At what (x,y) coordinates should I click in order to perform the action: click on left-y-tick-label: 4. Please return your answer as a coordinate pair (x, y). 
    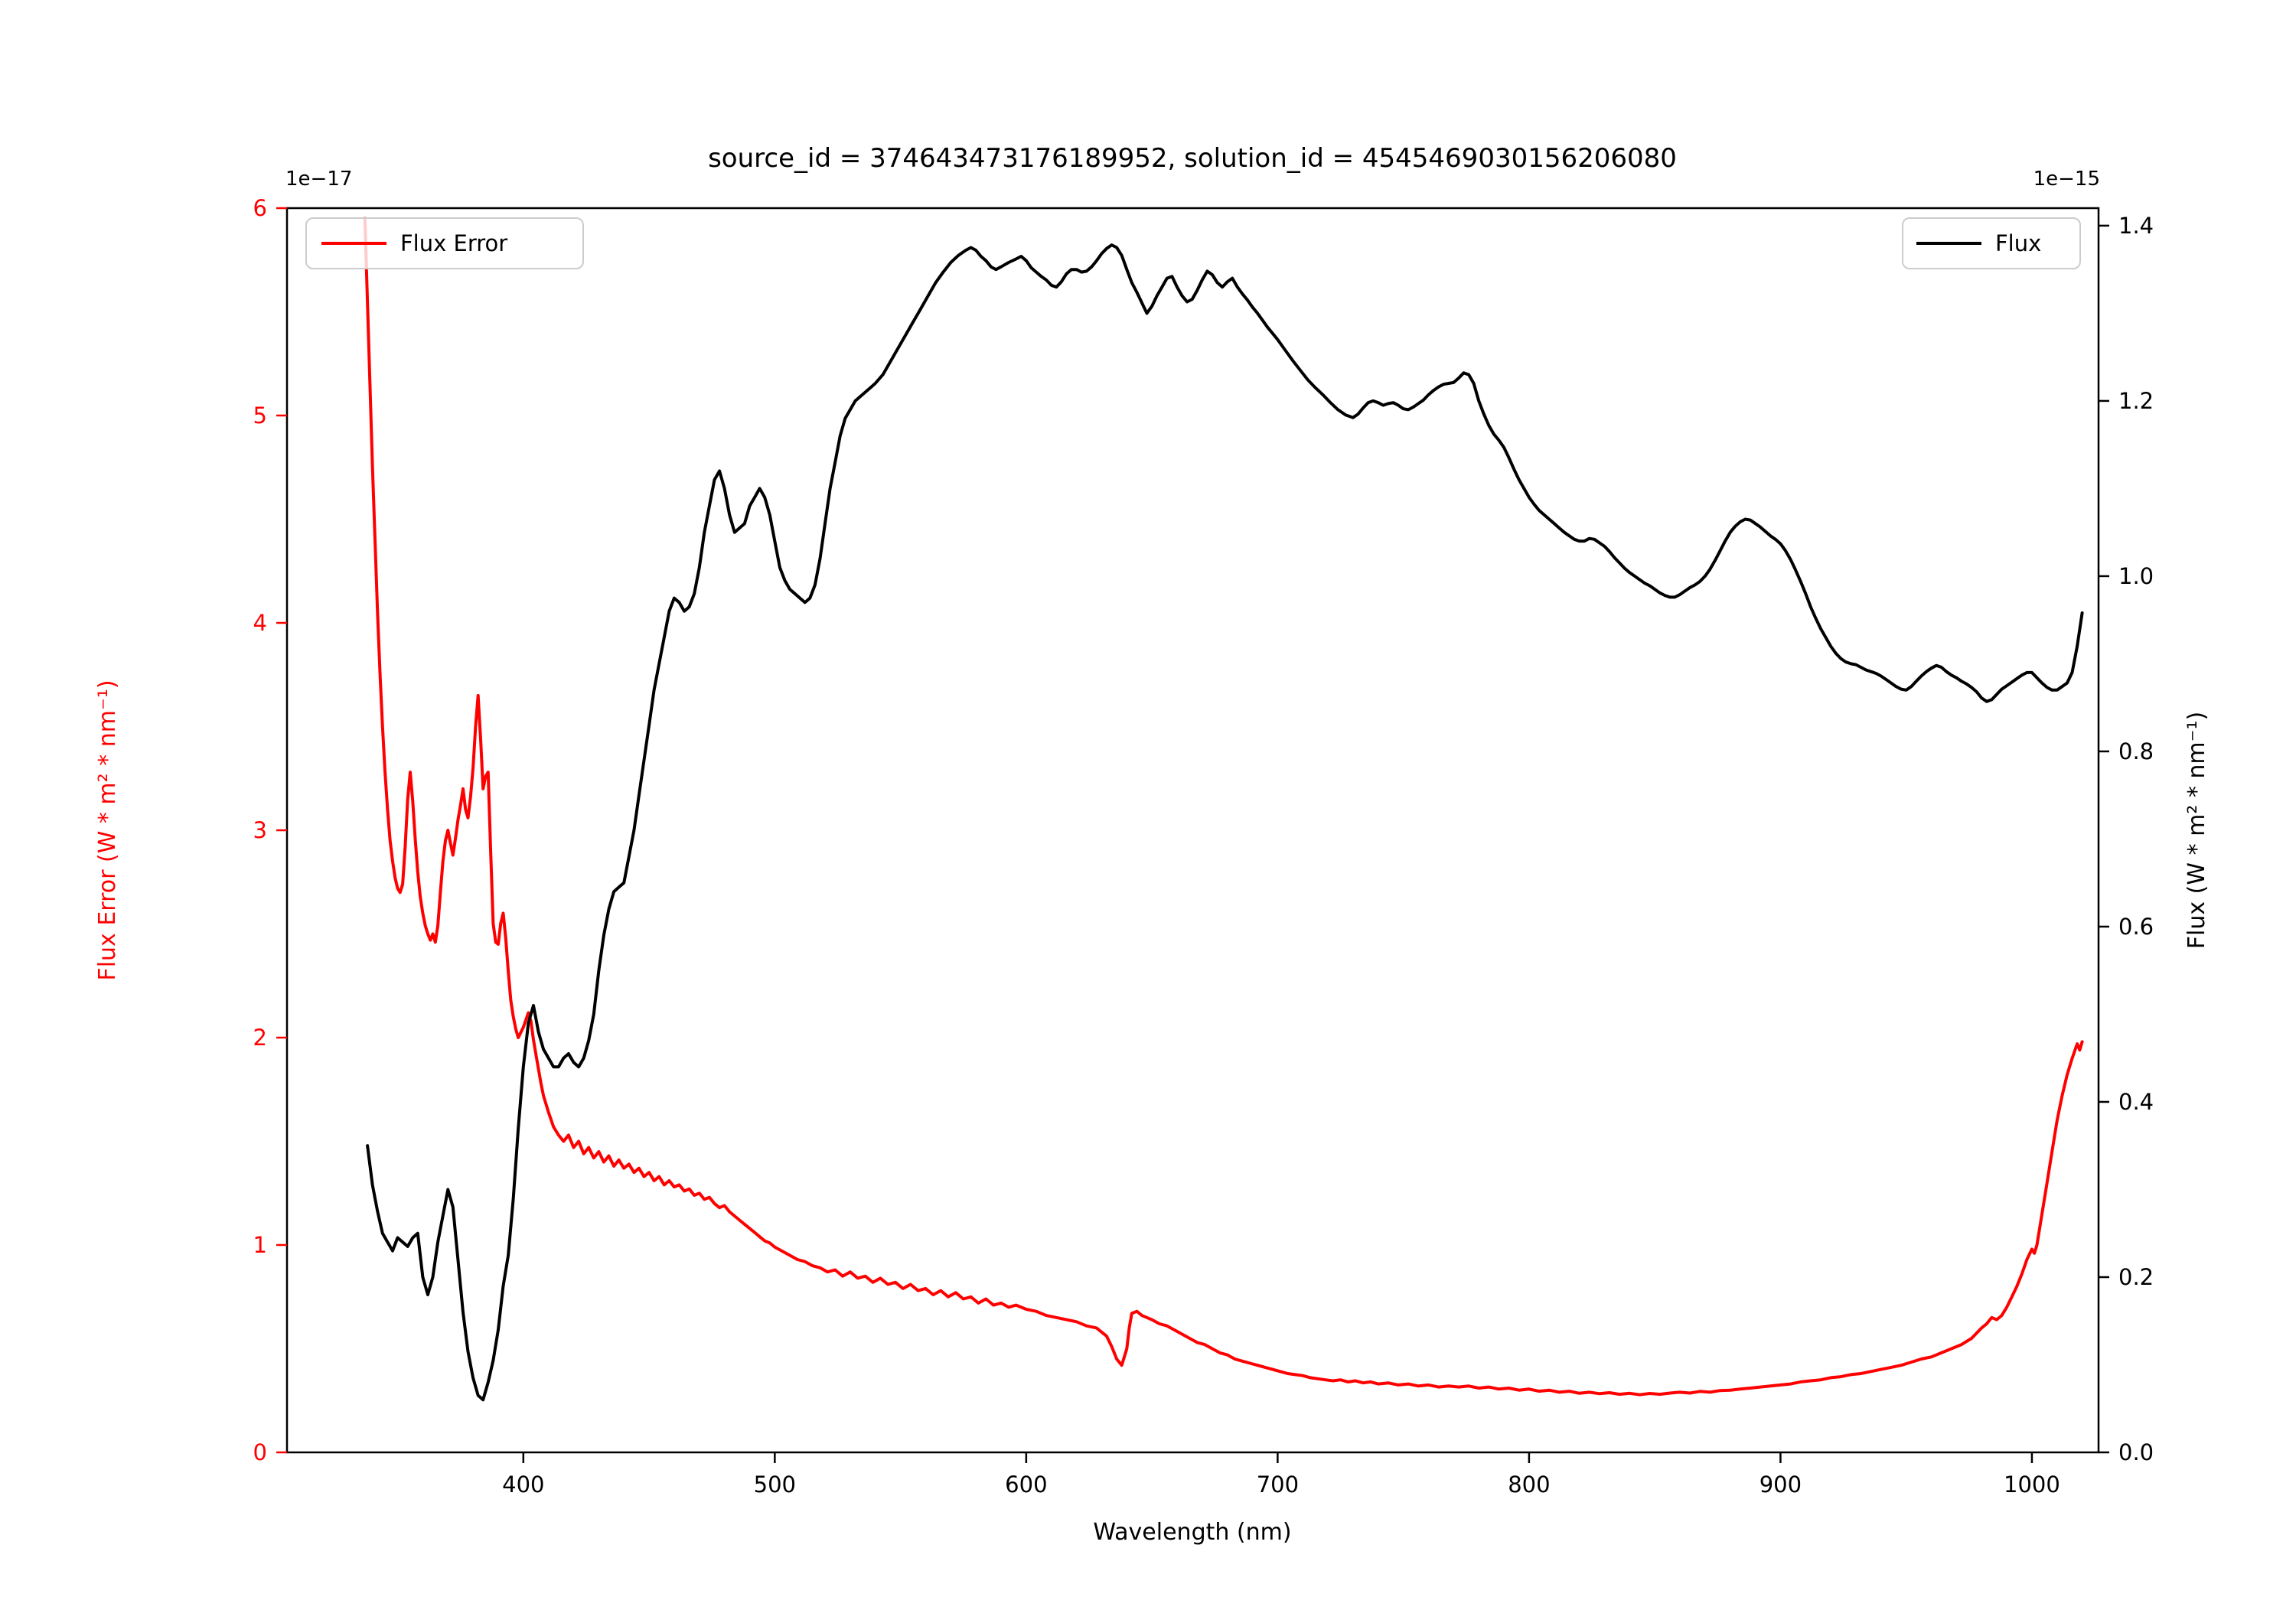
    Looking at the image, I should click on (260, 623).